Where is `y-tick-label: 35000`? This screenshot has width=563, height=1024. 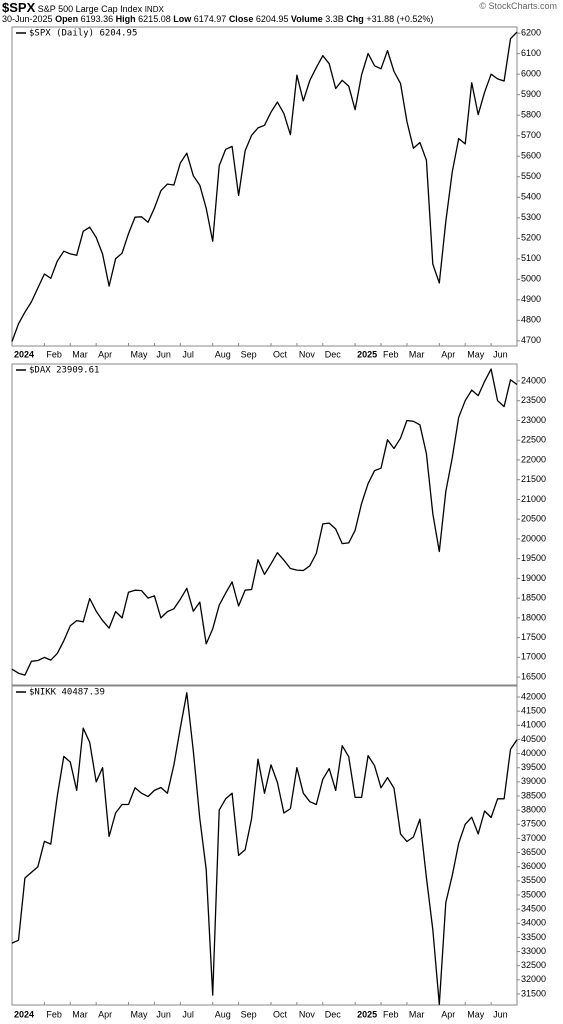
y-tick-label: 35000 is located at coordinates (533, 894).